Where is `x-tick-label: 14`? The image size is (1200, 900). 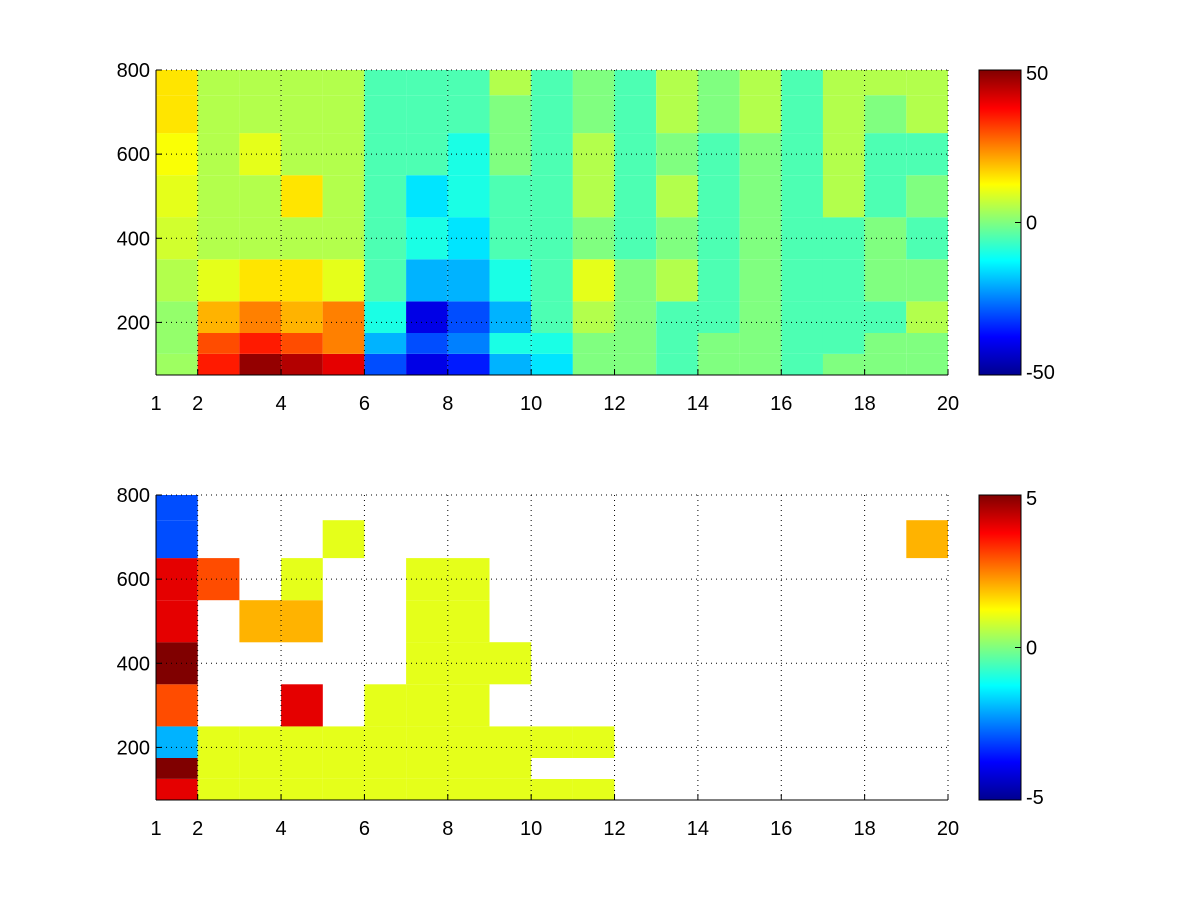
x-tick-label: 14 is located at coordinates (698, 829).